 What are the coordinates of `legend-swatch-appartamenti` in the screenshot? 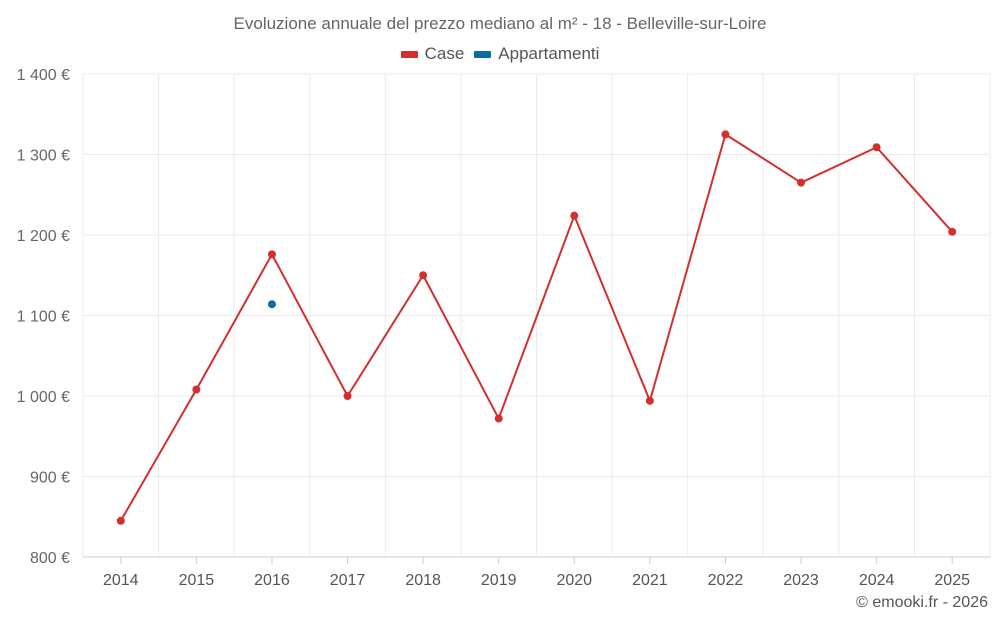 It's located at (483, 54).